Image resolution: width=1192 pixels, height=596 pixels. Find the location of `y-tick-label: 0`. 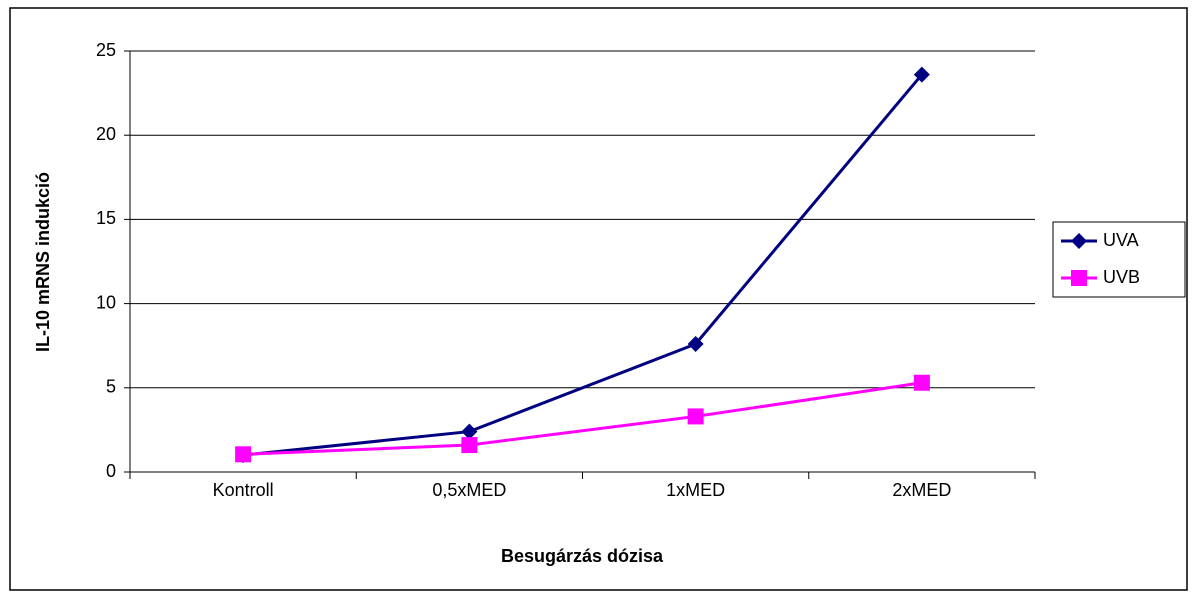

y-tick-label: 0 is located at coordinates (111, 471).